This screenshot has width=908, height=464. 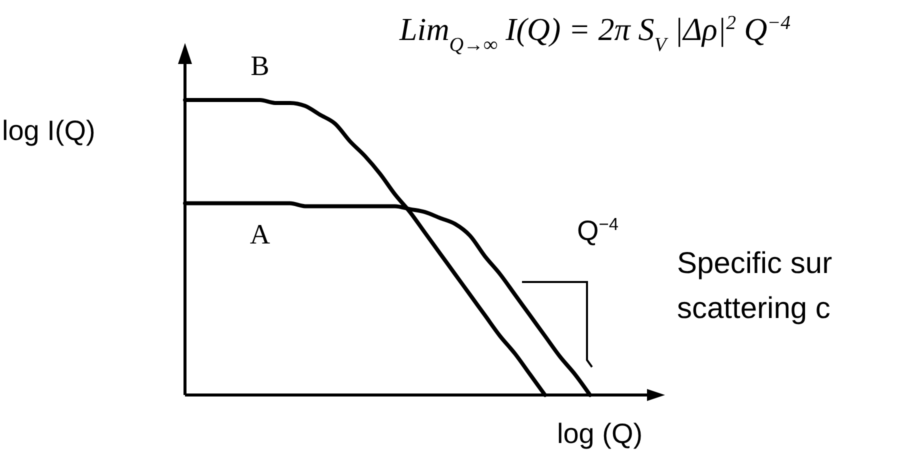 What do you see at coordinates (753, 308) in the screenshot?
I see `text: scattering c` at bounding box center [753, 308].